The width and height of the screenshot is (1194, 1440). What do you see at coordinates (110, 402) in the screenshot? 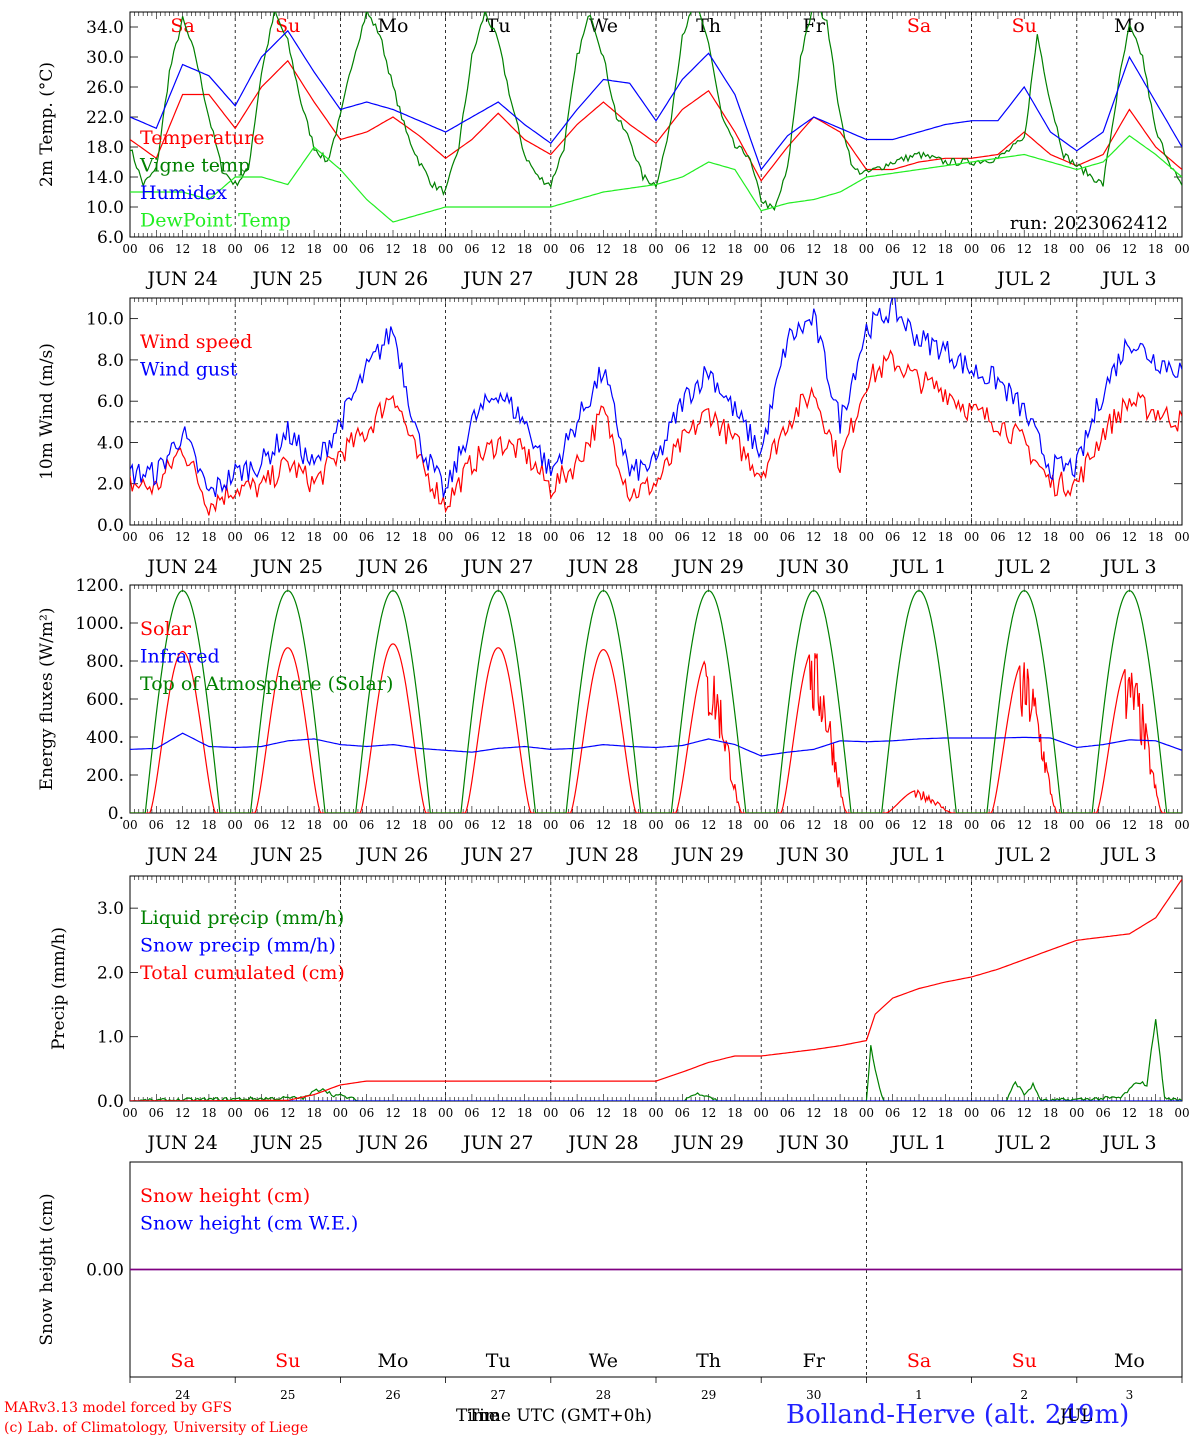
I see `y-tick-label: 6.0` at bounding box center [110, 402].